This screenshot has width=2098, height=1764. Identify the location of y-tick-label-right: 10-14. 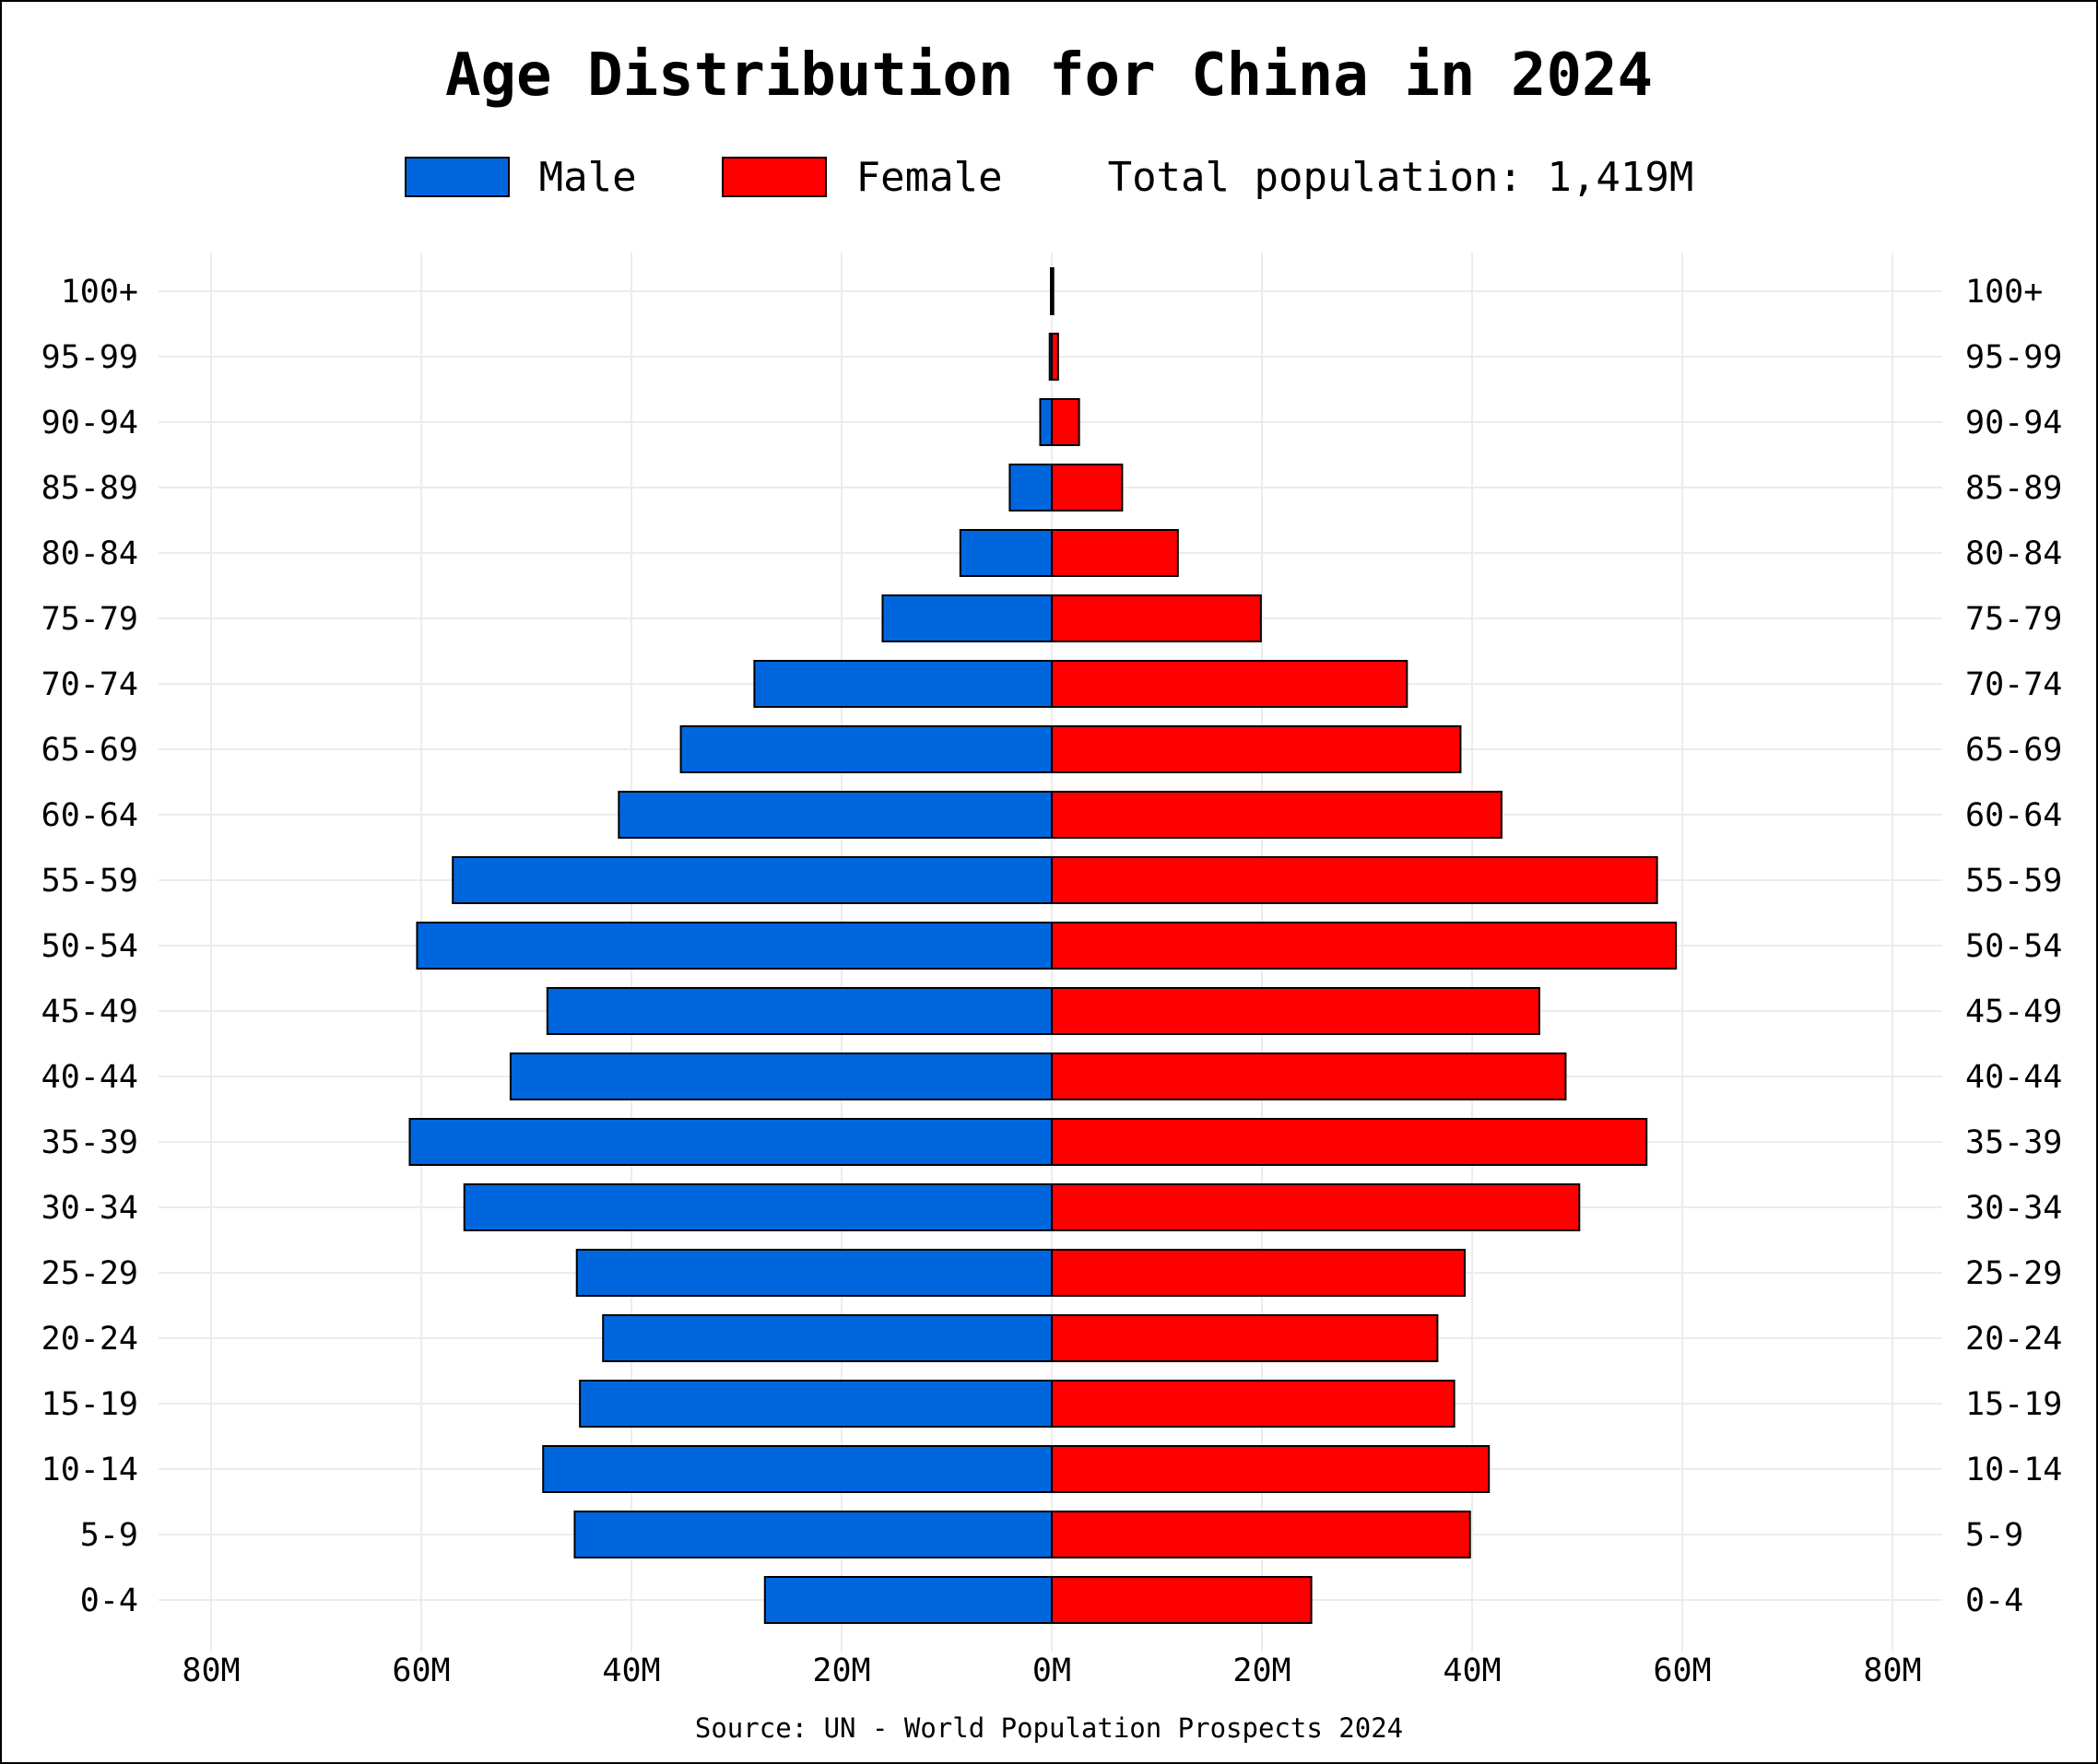
(2013, 1470).